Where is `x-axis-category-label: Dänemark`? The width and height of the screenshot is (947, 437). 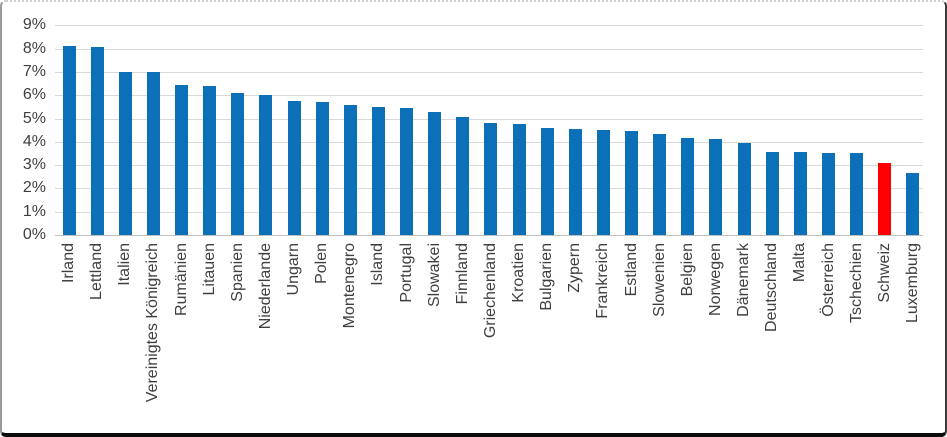
x-axis-category-label: Dänemark is located at coordinates (743, 280).